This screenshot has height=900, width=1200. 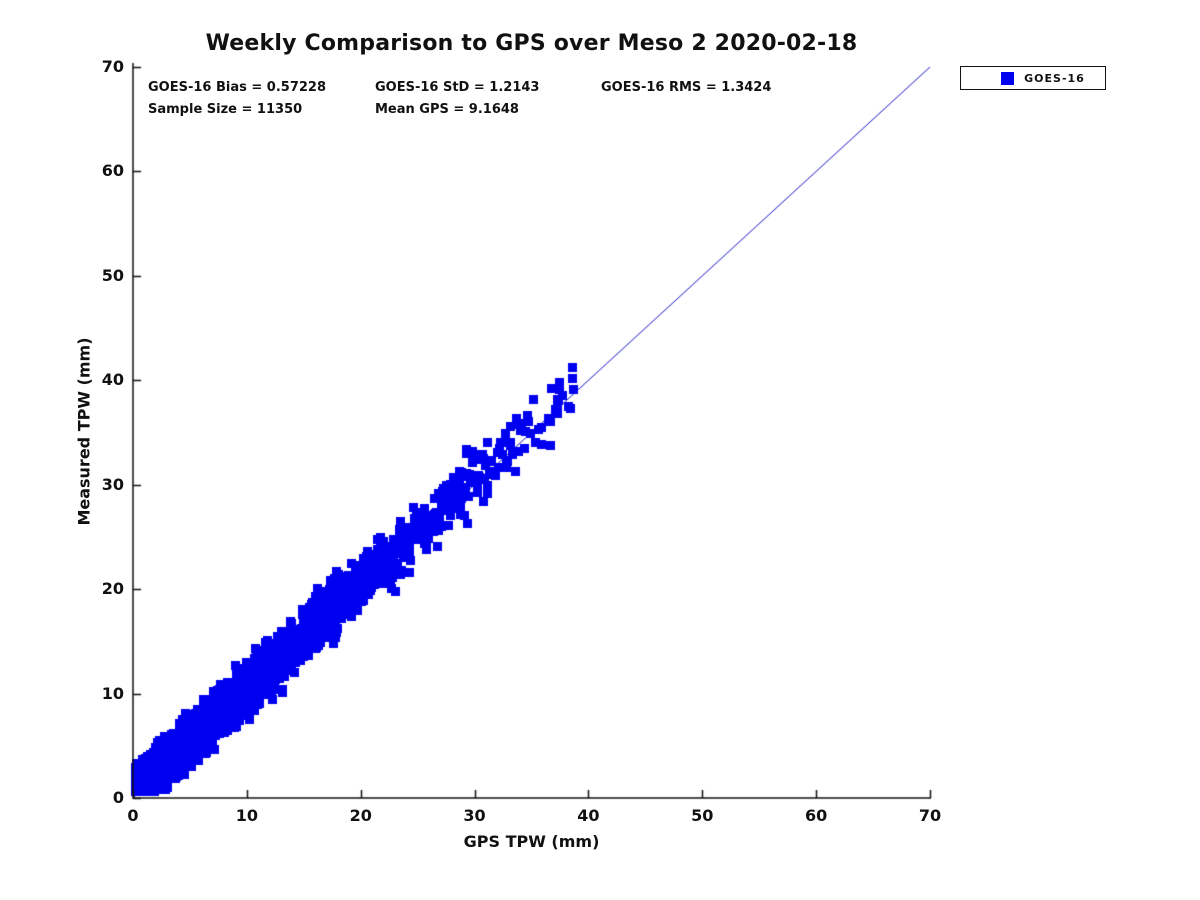 What do you see at coordinates (112, 589) in the screenshot?
I see `y-tick-label: 20` at bounding box center [112, 589].